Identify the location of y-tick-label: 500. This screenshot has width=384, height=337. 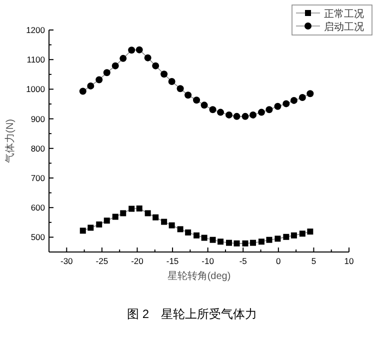
(38, 237).